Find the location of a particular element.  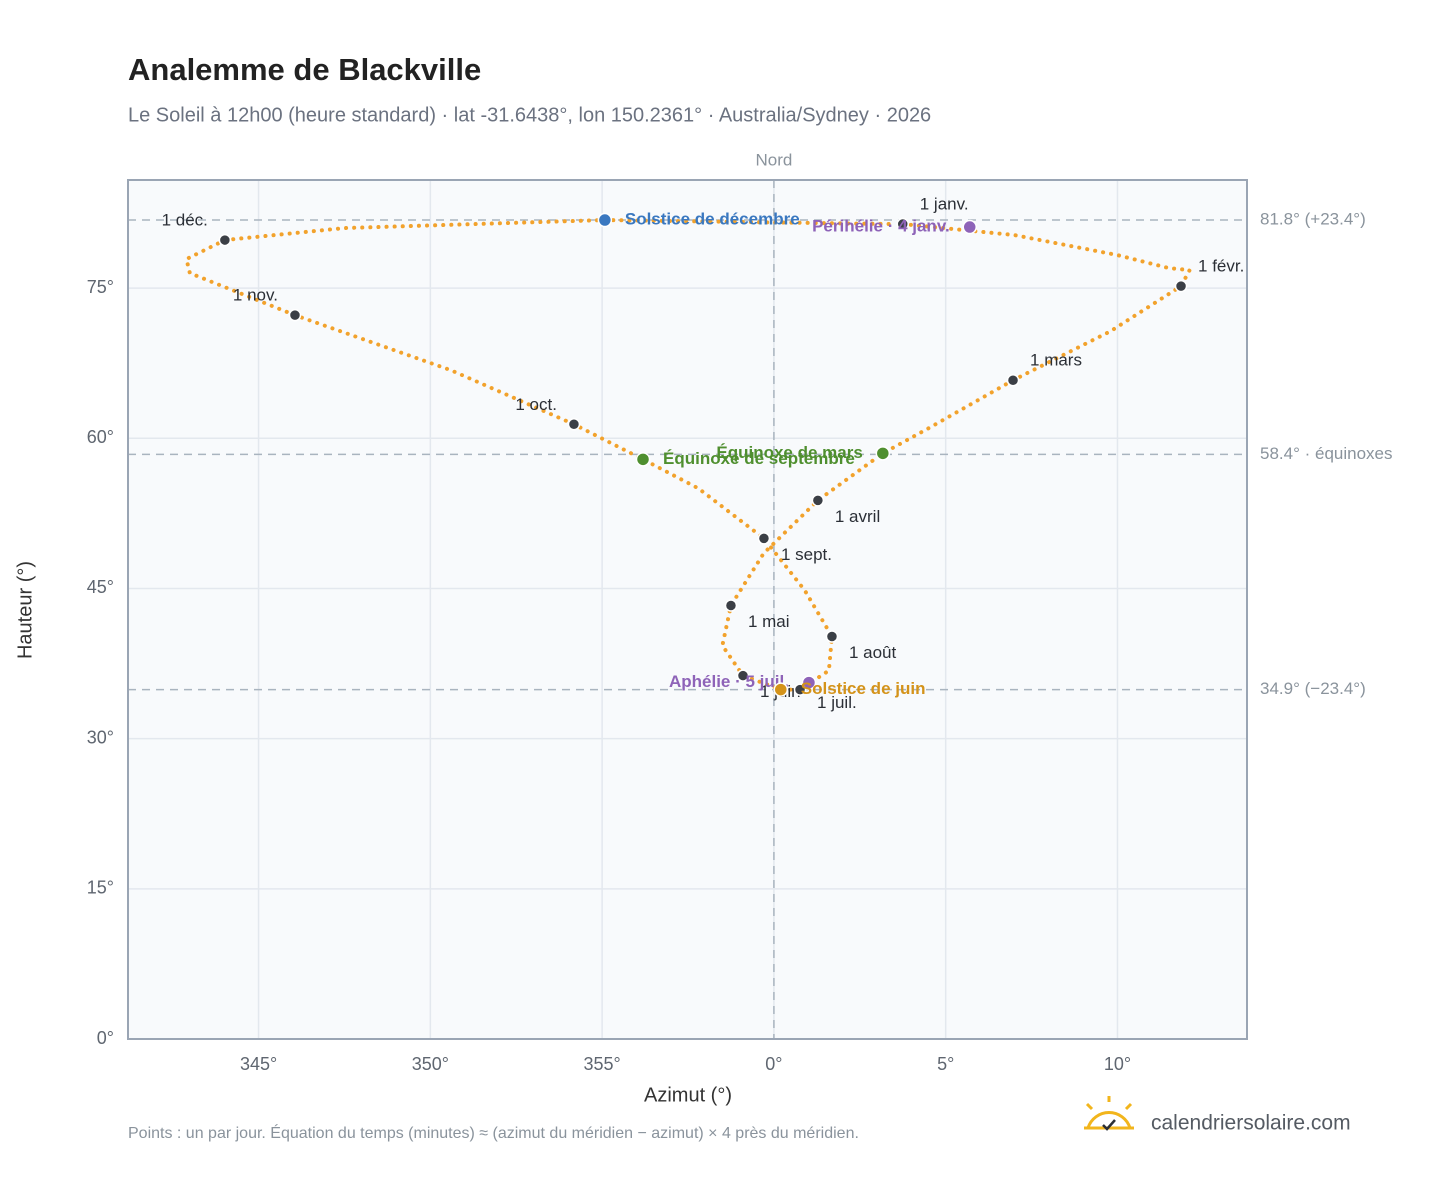

x-tick-label: 355° is located at coordinates (602, 1064).